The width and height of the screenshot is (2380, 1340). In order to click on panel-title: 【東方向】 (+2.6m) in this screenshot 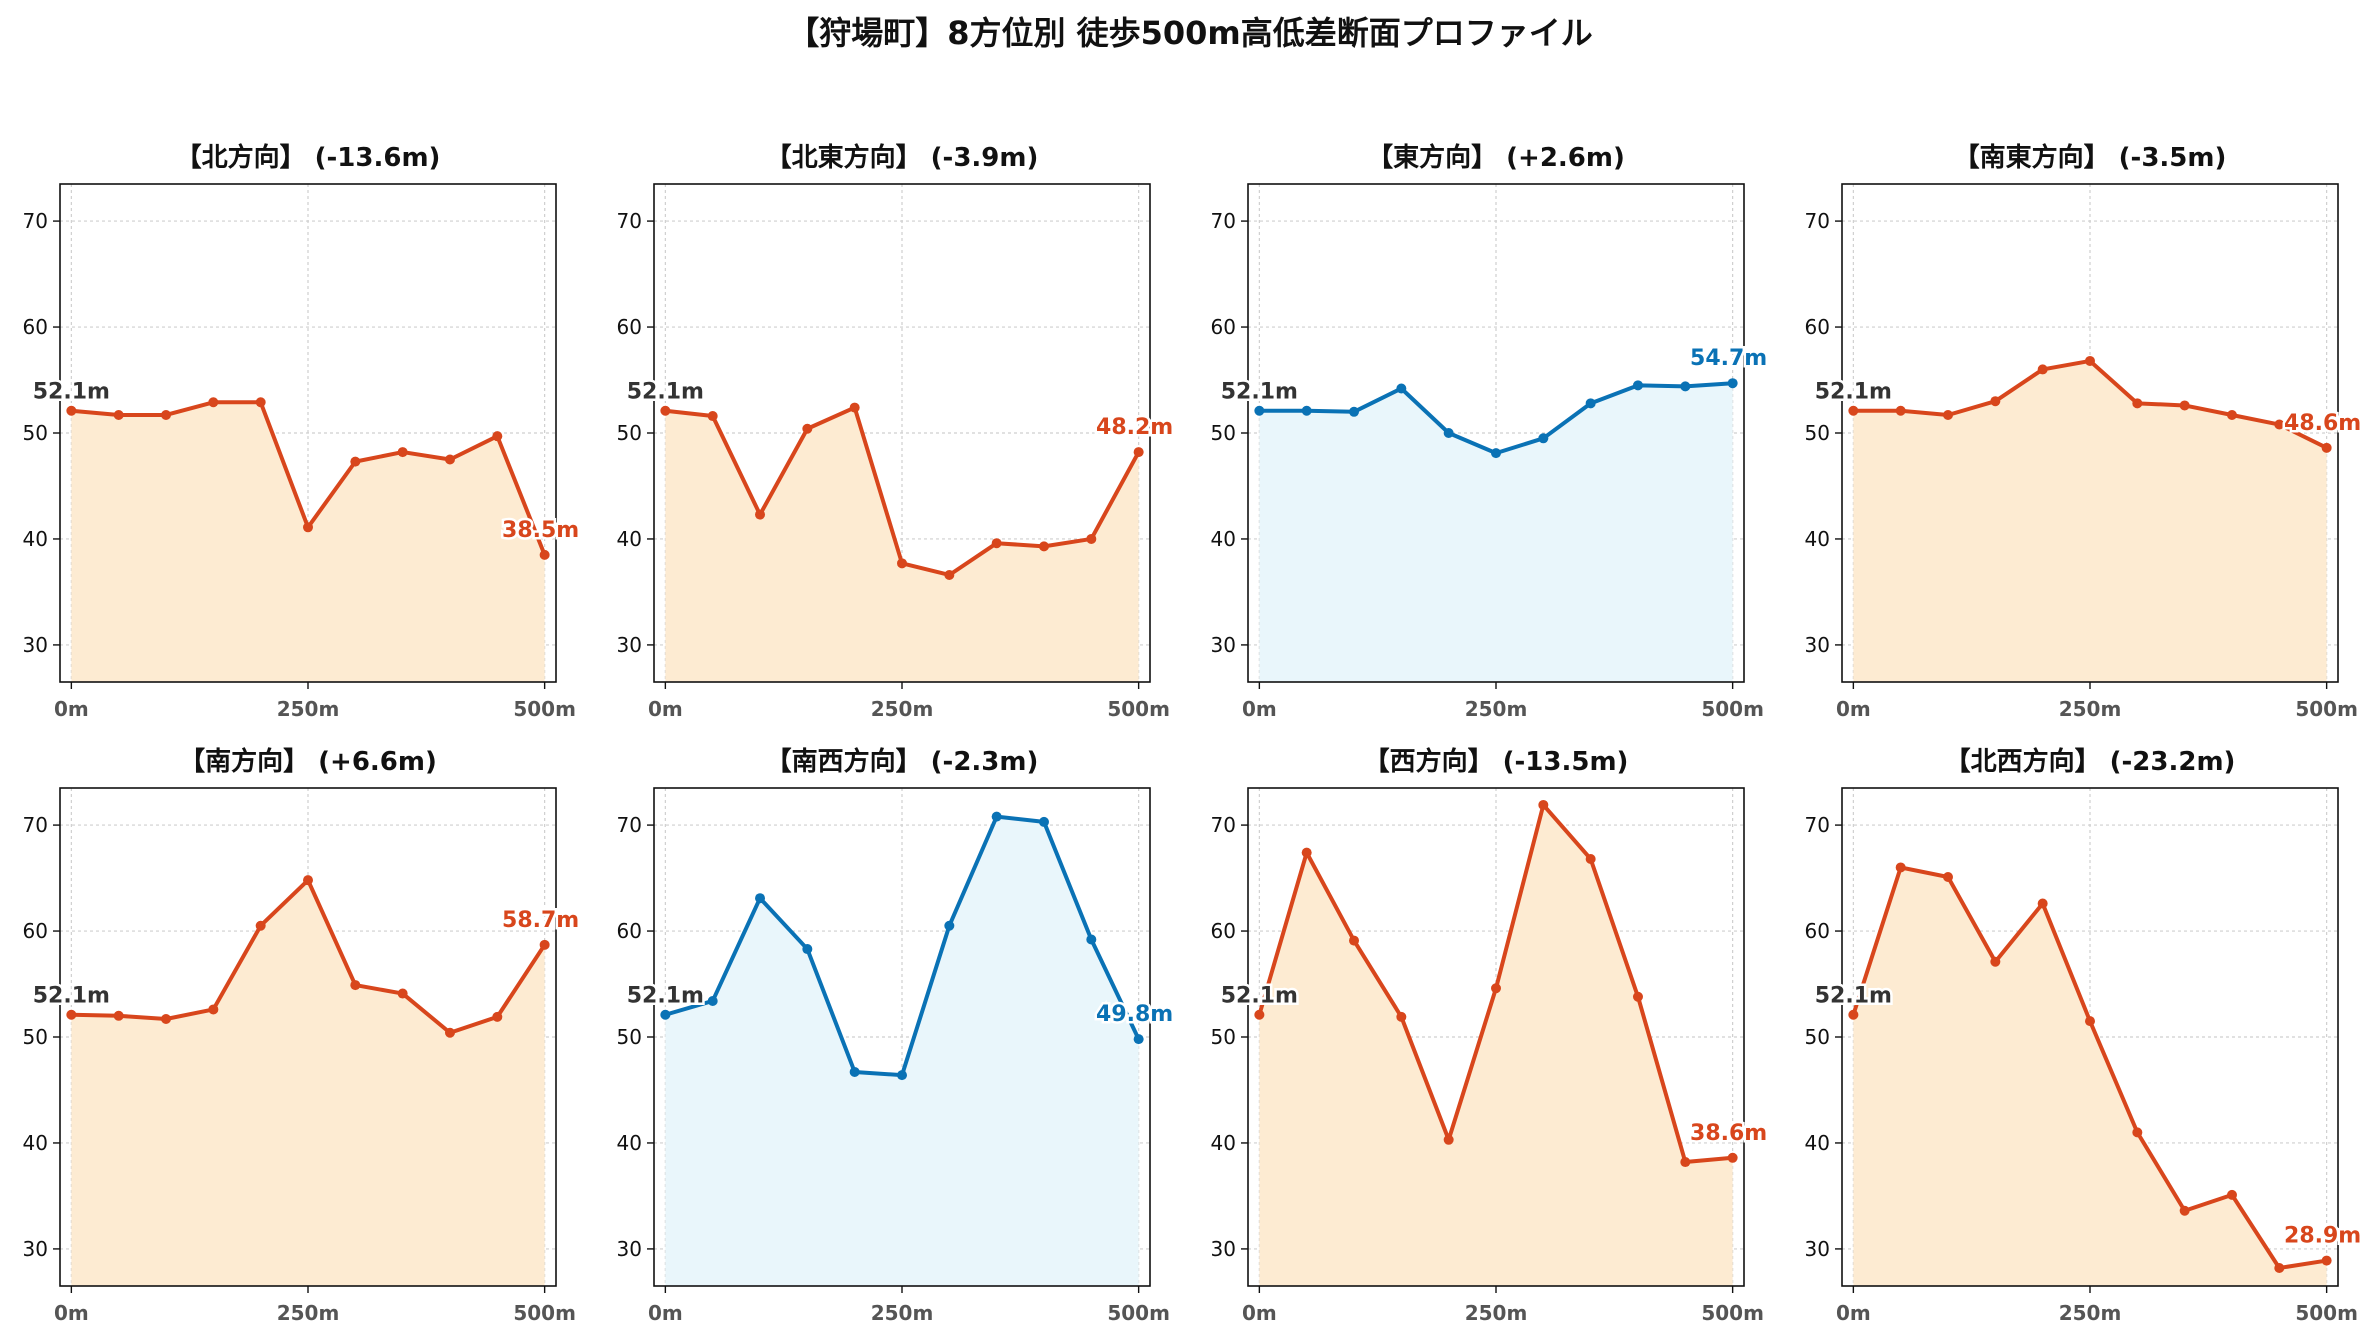, I will do `click(1496, 157)`.